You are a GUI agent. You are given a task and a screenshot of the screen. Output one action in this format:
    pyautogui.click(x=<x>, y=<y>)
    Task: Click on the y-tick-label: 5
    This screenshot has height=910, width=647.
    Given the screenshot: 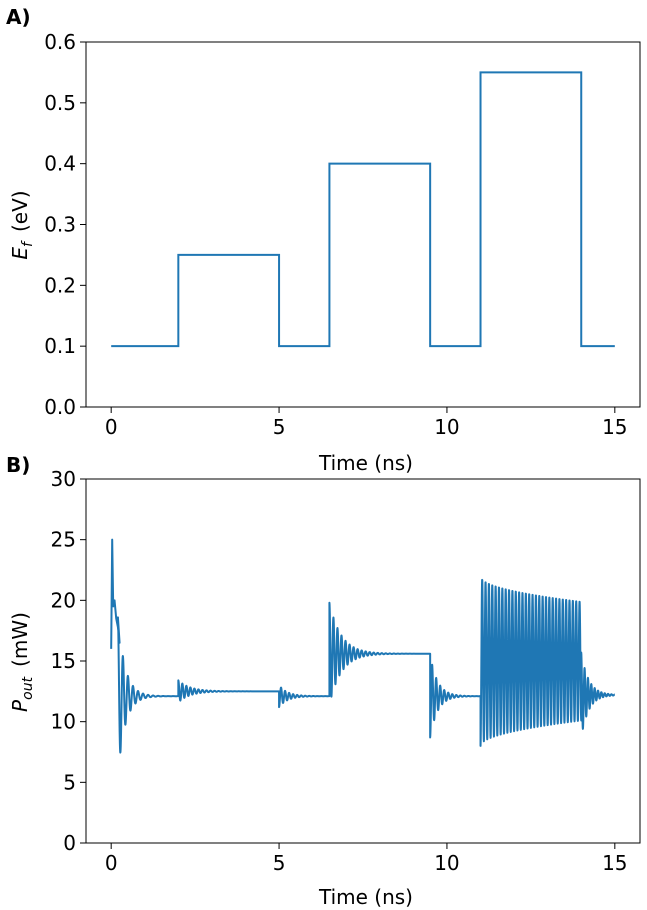 What is the action you would take?
    pyautogui.click(x=69, y=782)
    